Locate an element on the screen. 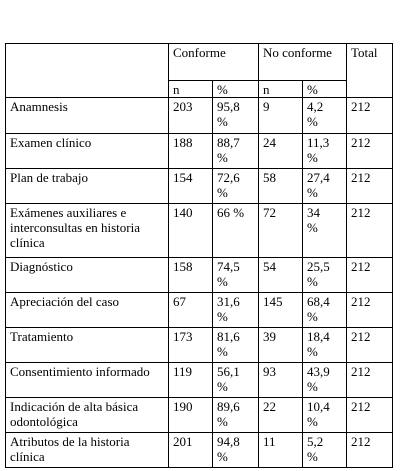  n-conforme: 203 is located at coordinates (190, 115).